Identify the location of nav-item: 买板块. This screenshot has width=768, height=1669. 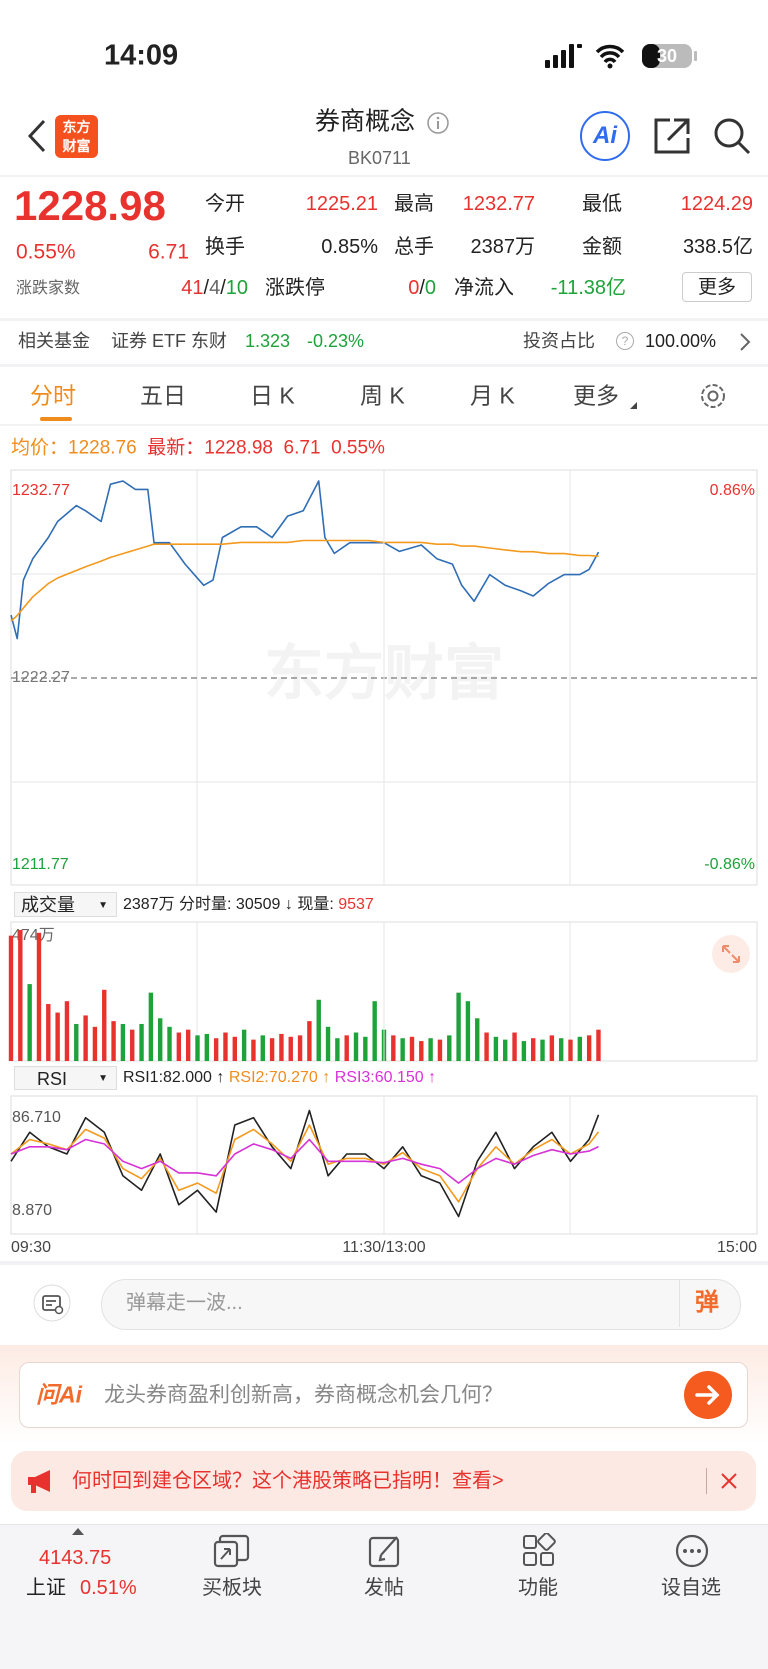
(232, 1588).